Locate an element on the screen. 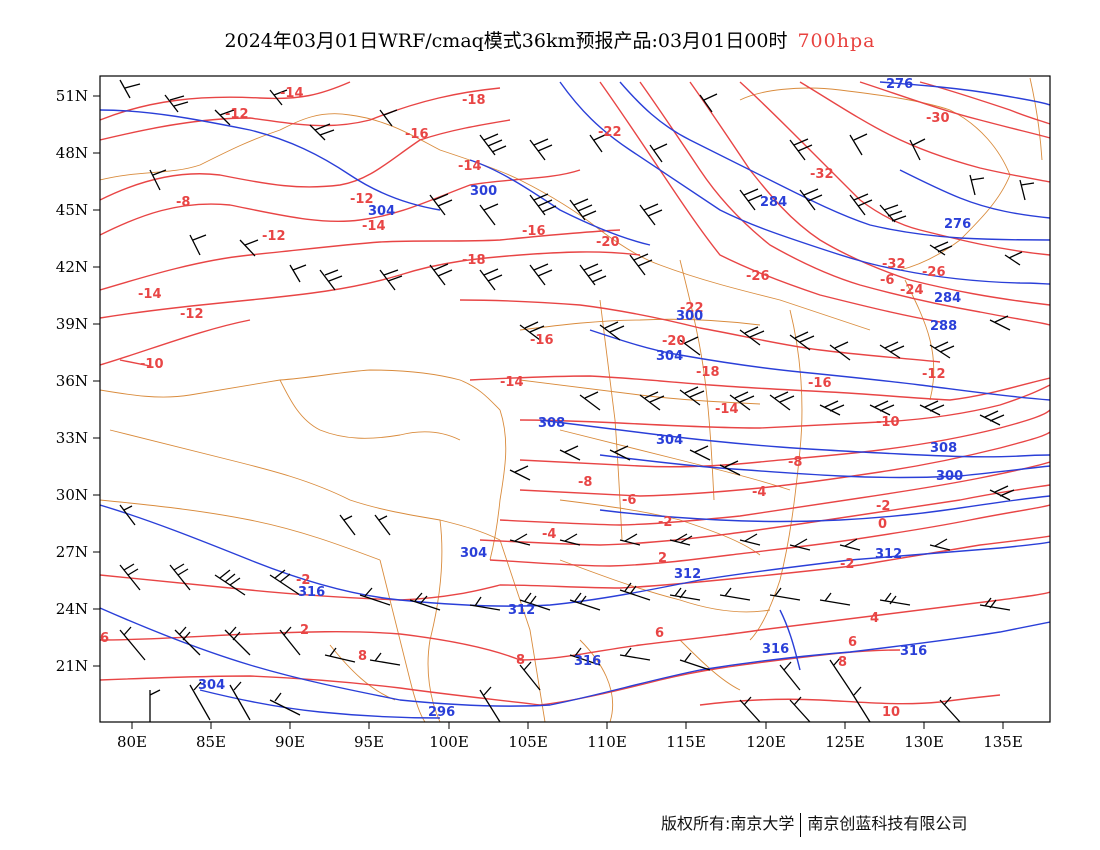 This screenshot has width=1100, height=850. lon-label: 105E is located at coordinates (528, 742).